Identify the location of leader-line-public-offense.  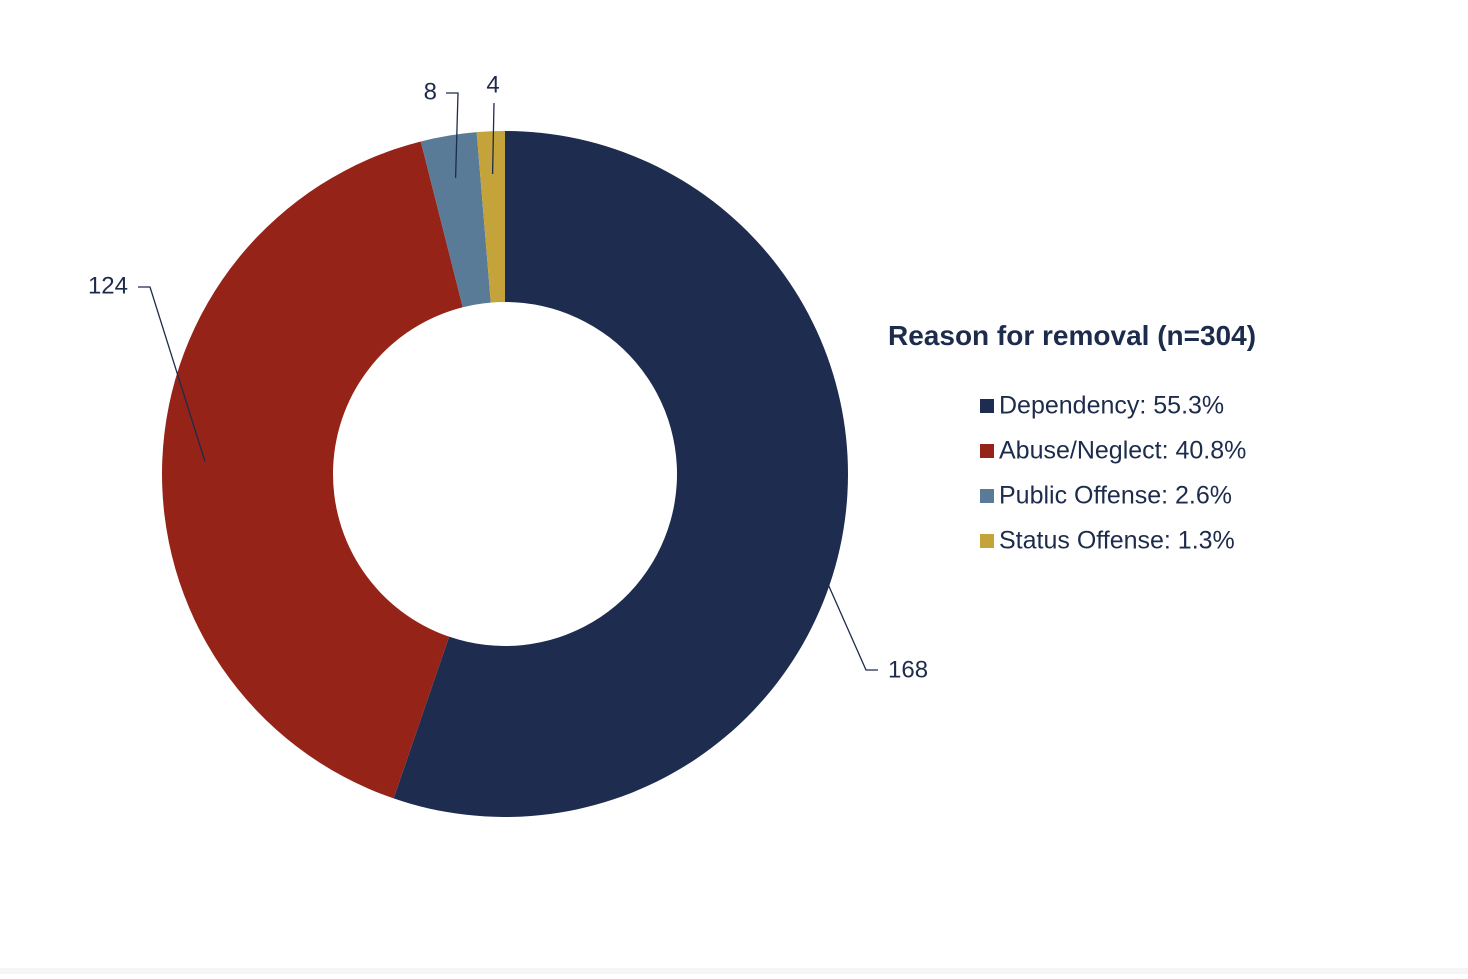
(452, 135).